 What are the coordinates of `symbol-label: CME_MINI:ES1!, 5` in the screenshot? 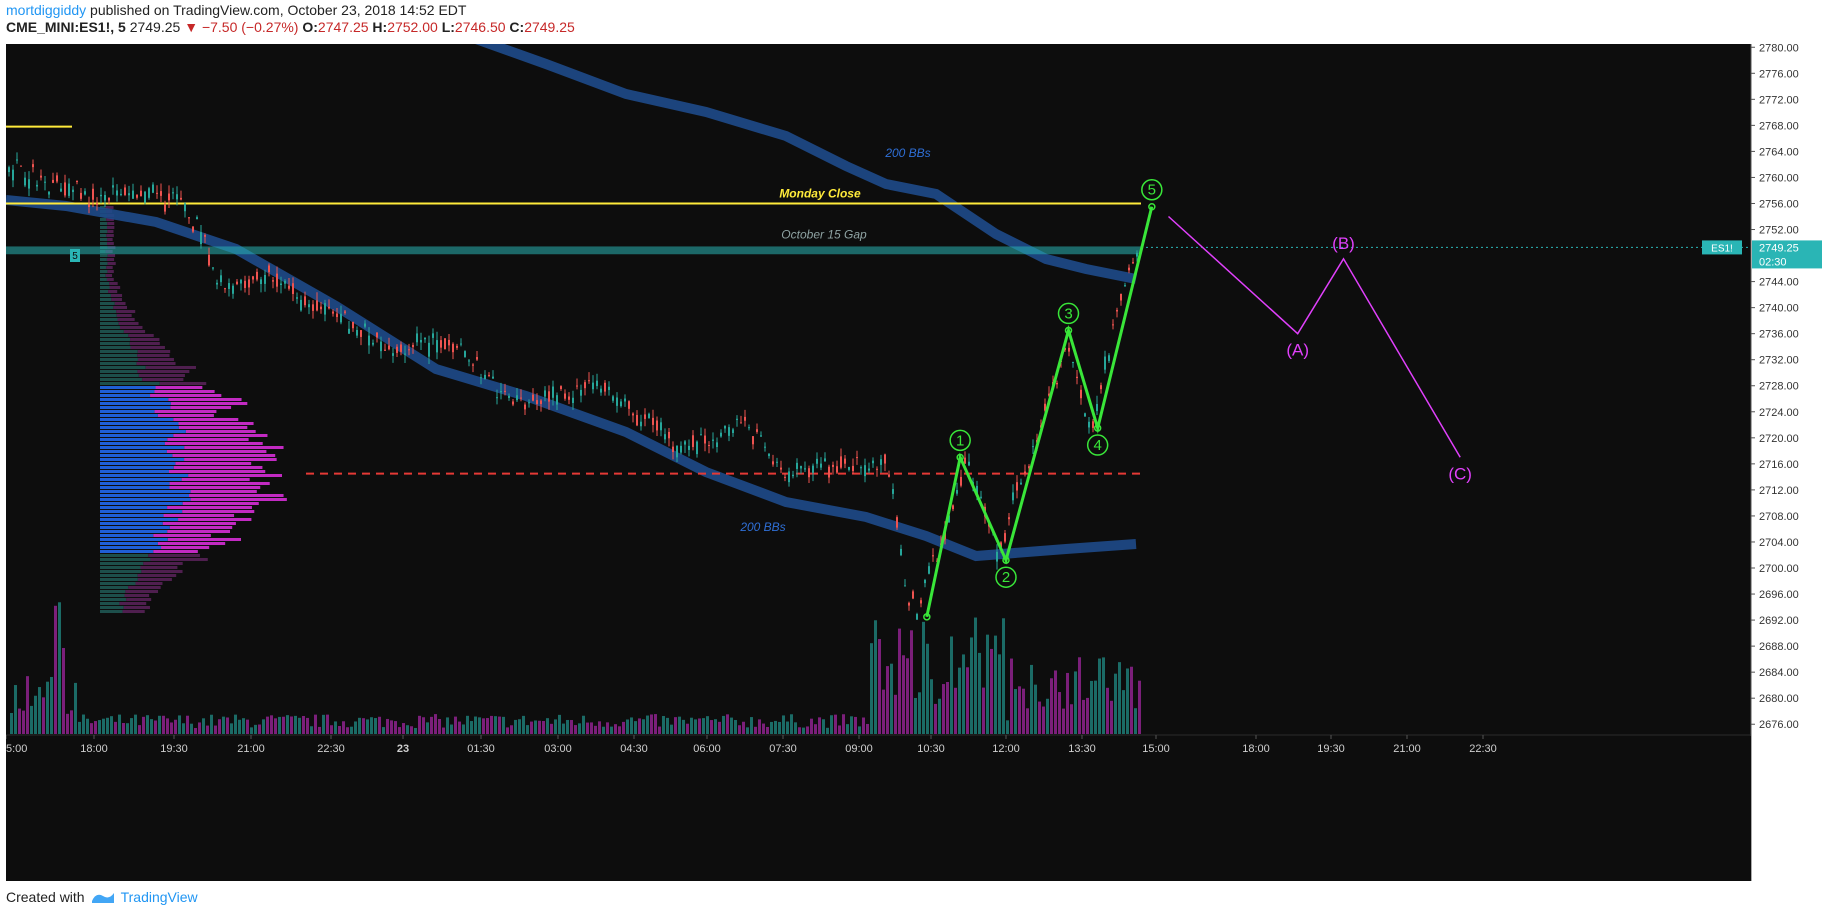 It's located at (66, 27).